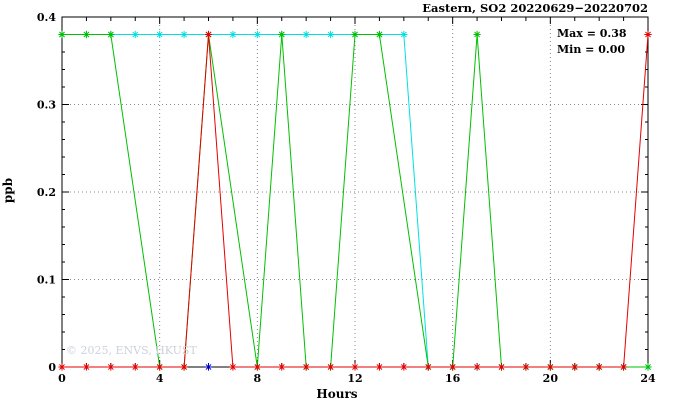 This screenshot has width=674, height=409. Describe the element at coordinates (208, 367) in the screenshot. I see `series-markers-blue-series` at that location.